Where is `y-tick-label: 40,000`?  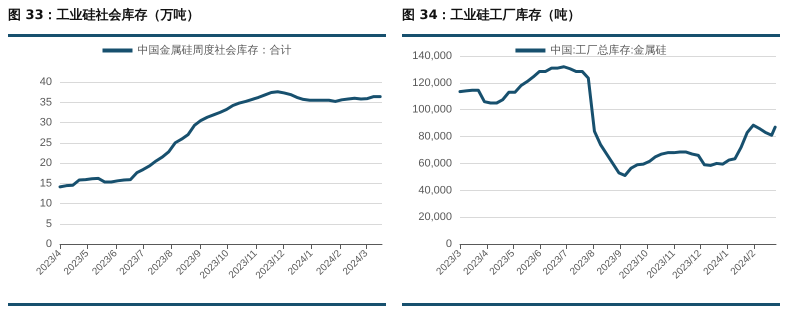 y-tick-label: 40,000 is located at coordinates (435, 190).